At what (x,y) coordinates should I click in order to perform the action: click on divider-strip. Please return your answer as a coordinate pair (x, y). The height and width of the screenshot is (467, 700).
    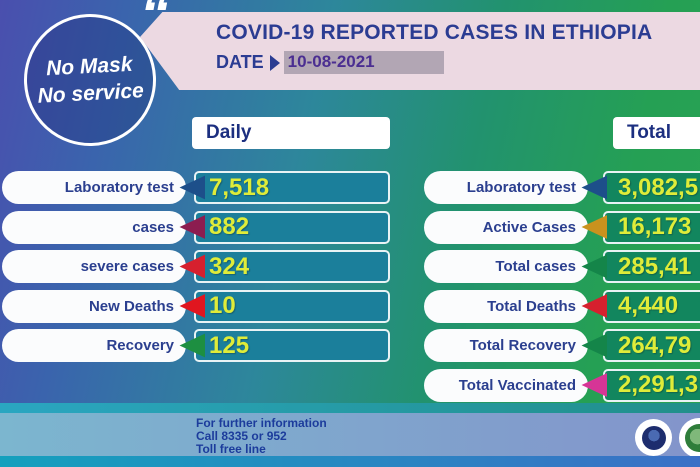
    Looking at the image, I should click on (350, 408).